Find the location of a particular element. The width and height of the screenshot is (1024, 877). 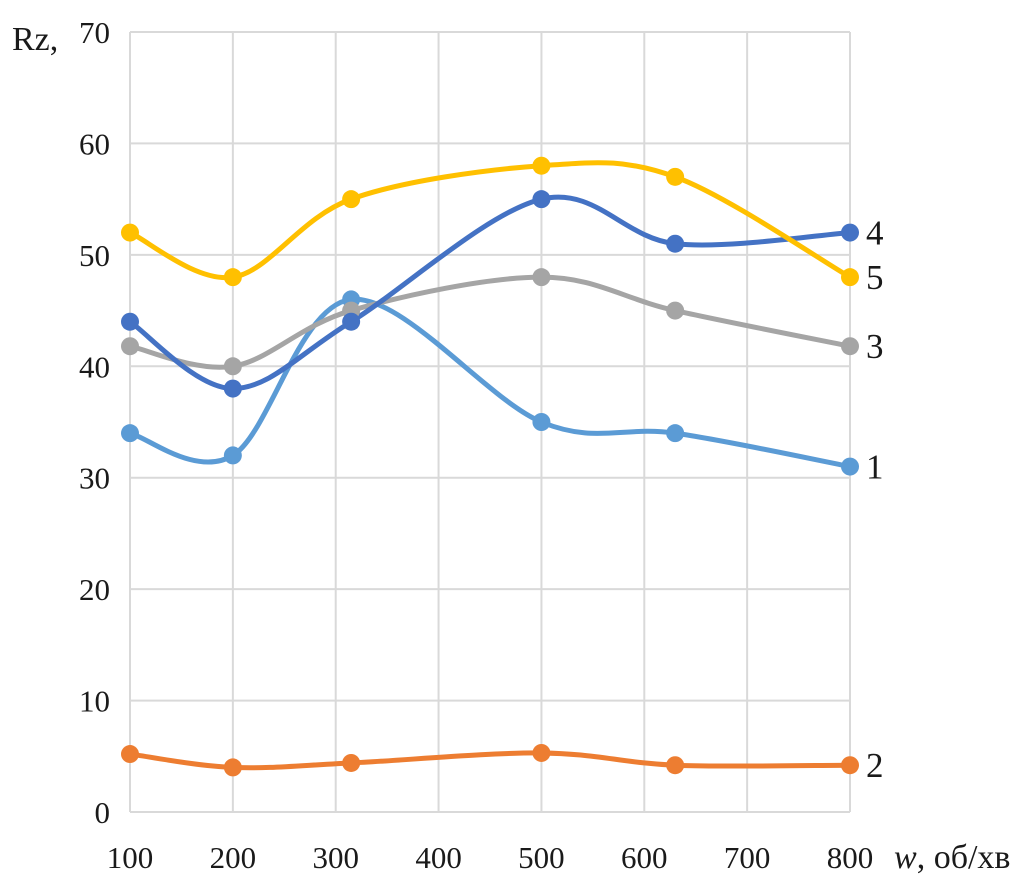

series-label-2: 2 is located at coordinates (875, 765).